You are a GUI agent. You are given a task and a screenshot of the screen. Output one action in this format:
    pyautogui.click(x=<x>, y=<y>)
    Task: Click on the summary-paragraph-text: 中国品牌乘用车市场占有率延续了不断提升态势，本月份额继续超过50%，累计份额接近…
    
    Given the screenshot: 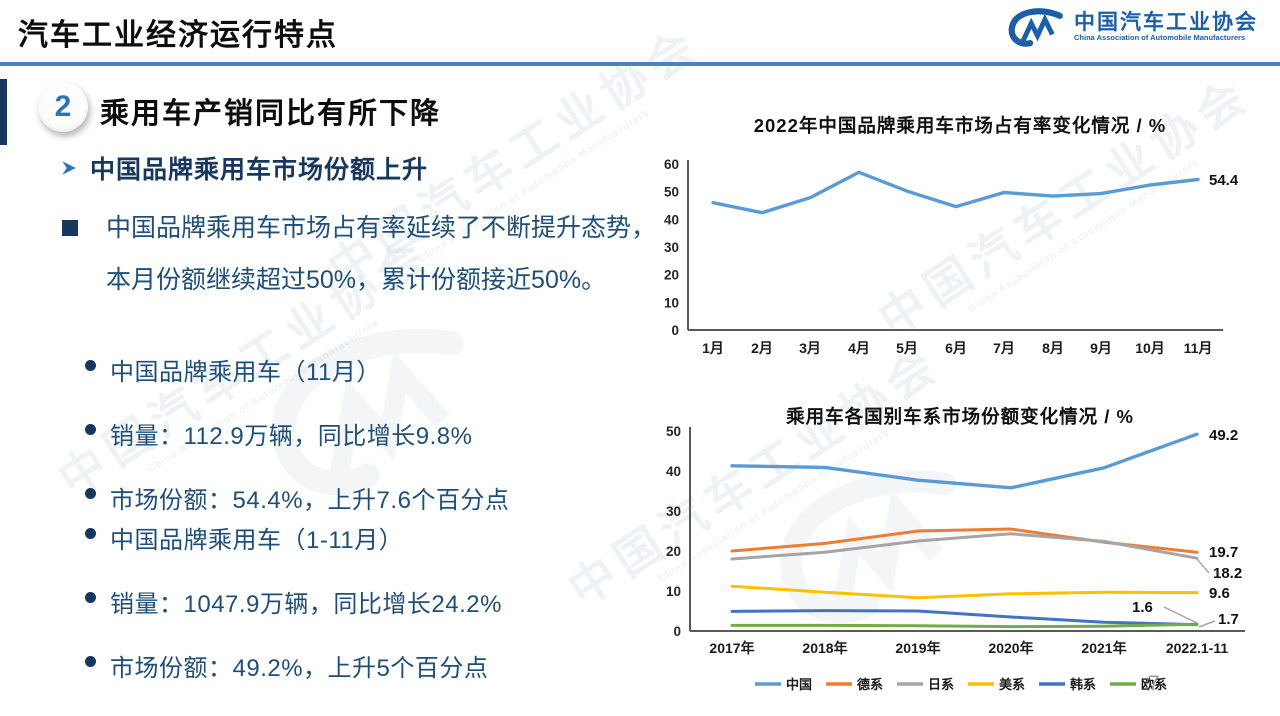 What is the action you would take?
    pyautogui.click(x=381, y=254)
    